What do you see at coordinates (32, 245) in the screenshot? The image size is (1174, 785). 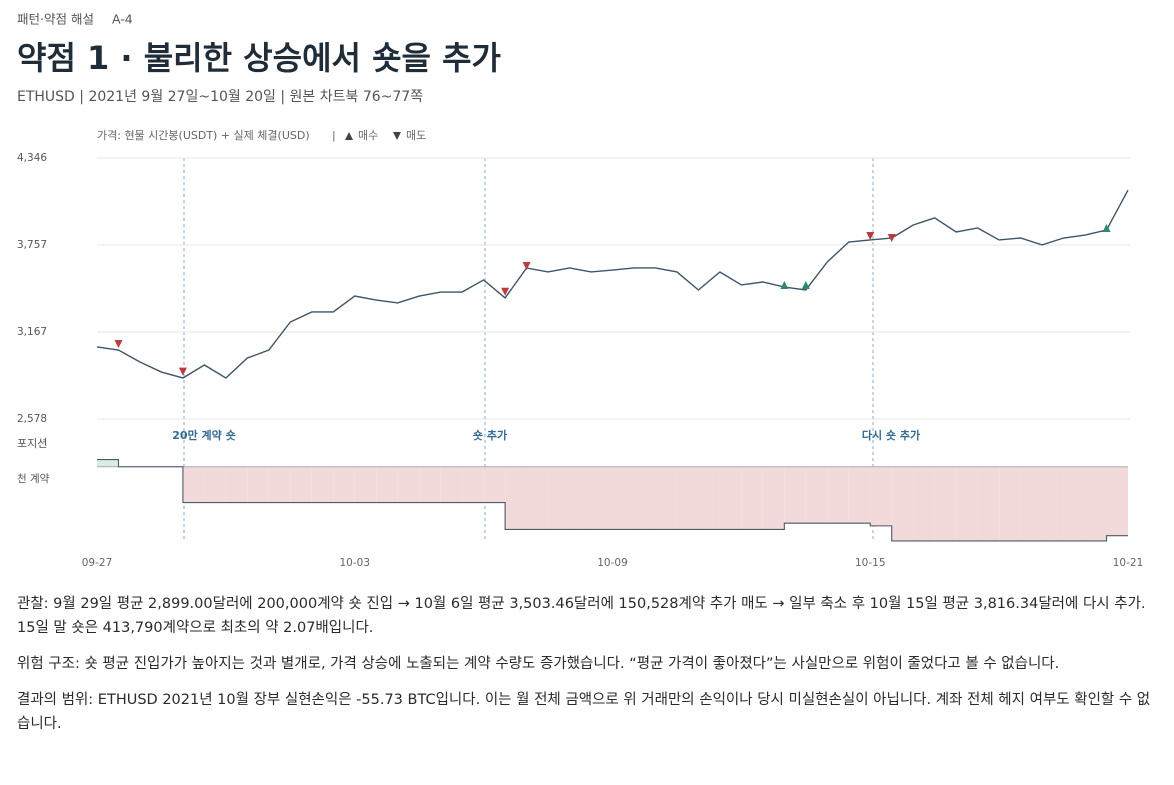 I see `y-tick-label: 3,757` at bounding box center [32, 245].